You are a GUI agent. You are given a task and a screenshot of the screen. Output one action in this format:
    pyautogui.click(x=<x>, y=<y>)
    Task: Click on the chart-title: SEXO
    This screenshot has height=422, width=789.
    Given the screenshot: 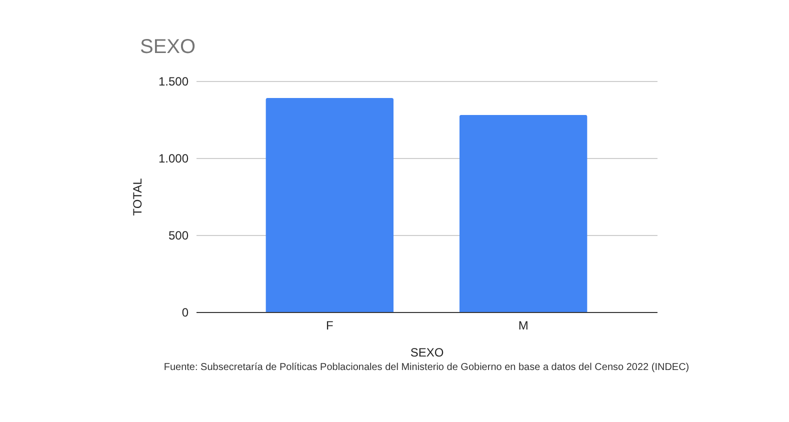 What is the action you would take?
    pyautogui.click(x=168, y=47)
    